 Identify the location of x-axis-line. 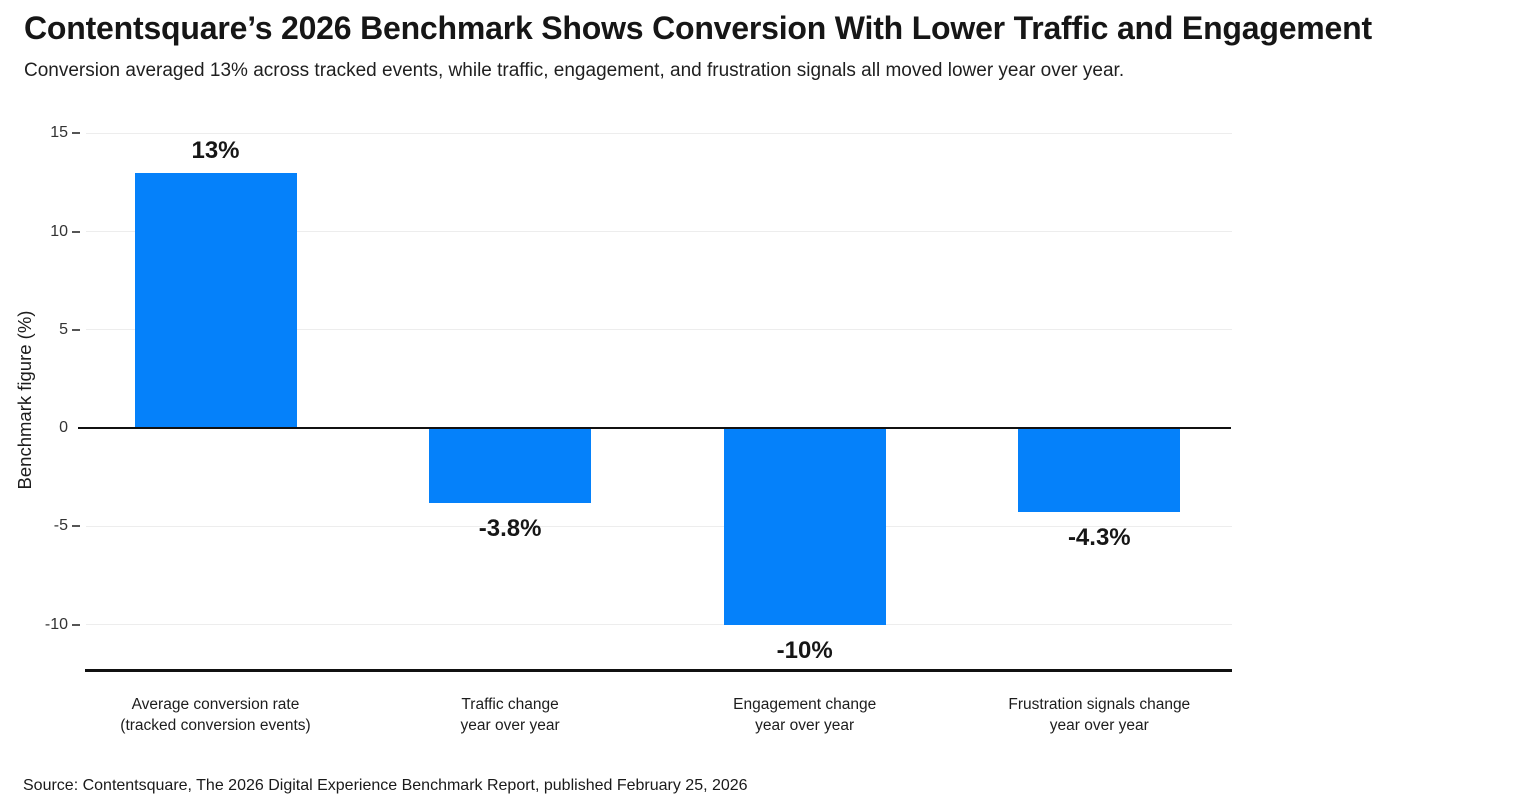
(658, 670).